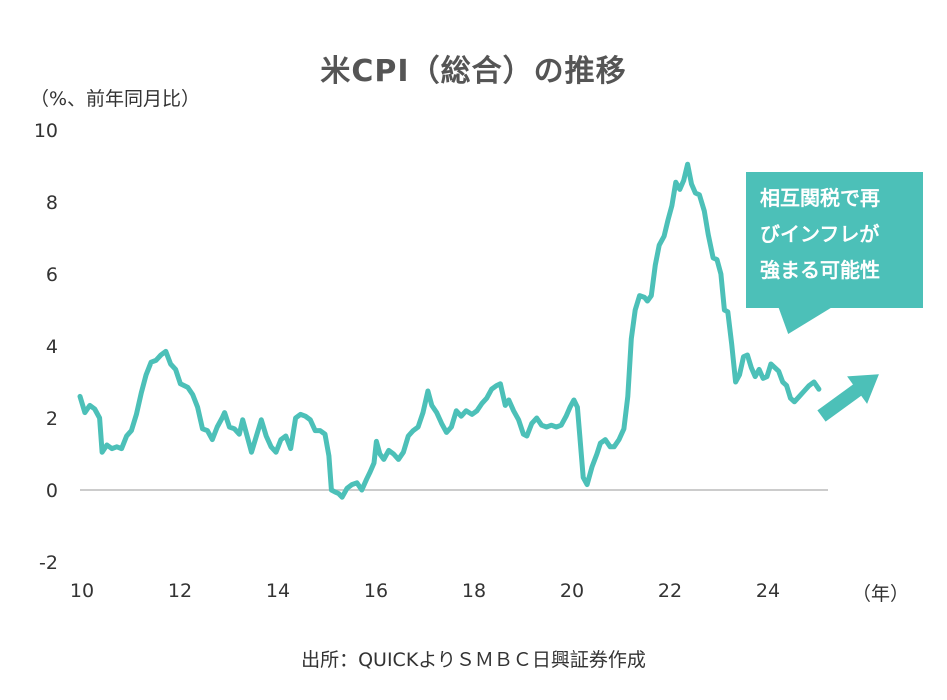 The image size is (947, 700). Describe the element at coordinates (48, 563) in the screenshot. I see `y-tick-label: -2` at that location.